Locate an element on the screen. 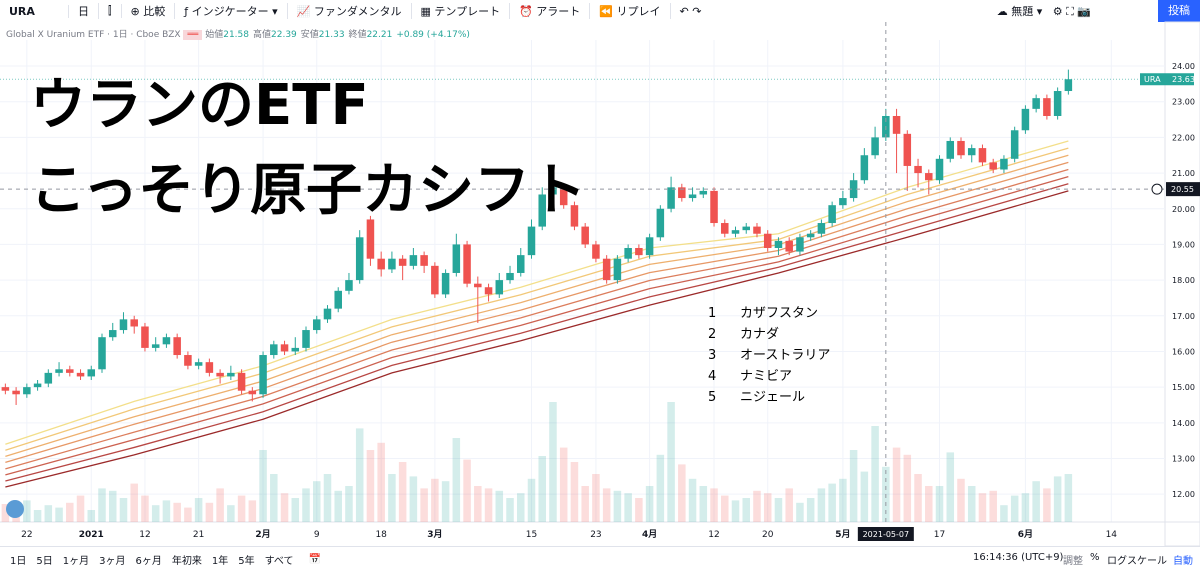  templates-label: テンプレート is located at coordinates (467, 11).